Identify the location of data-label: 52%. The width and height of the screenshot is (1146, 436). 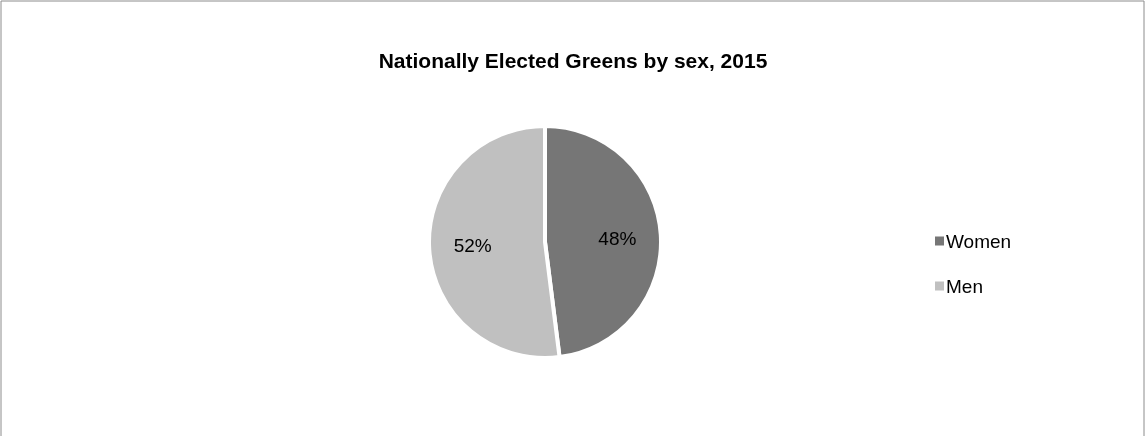
(472, 246).